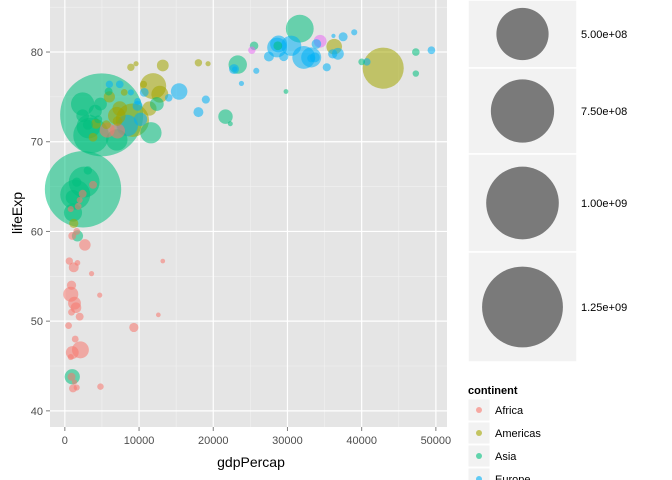 The width and height of the screenshot is (672, 480). Describe the element at coordinates (509, 411) in the screenshot. I see `color-legend-label: Africa` at that location.